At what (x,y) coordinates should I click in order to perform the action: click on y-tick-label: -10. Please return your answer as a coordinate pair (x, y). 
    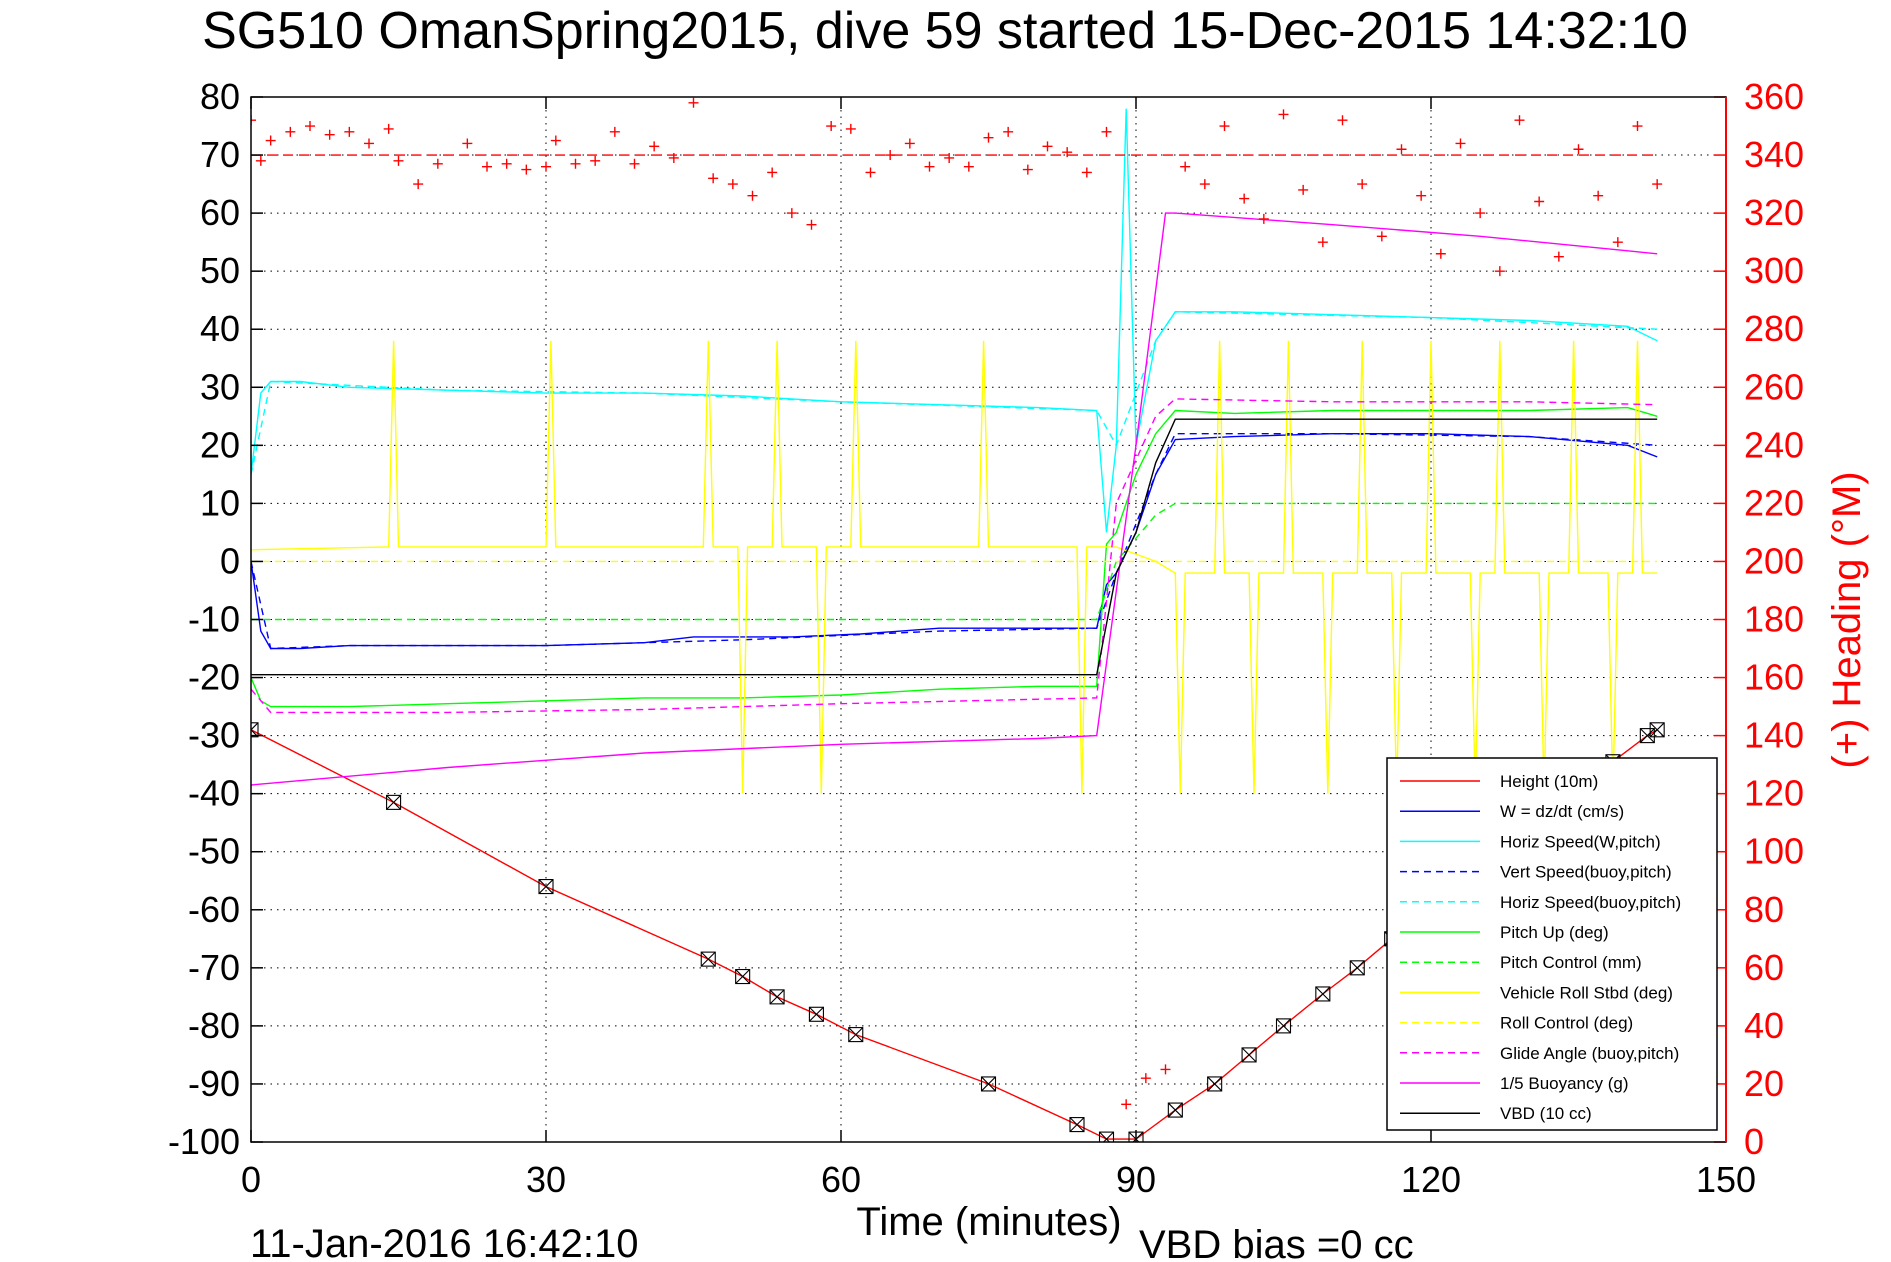
    Looking at the image, I should click on (214, 619).